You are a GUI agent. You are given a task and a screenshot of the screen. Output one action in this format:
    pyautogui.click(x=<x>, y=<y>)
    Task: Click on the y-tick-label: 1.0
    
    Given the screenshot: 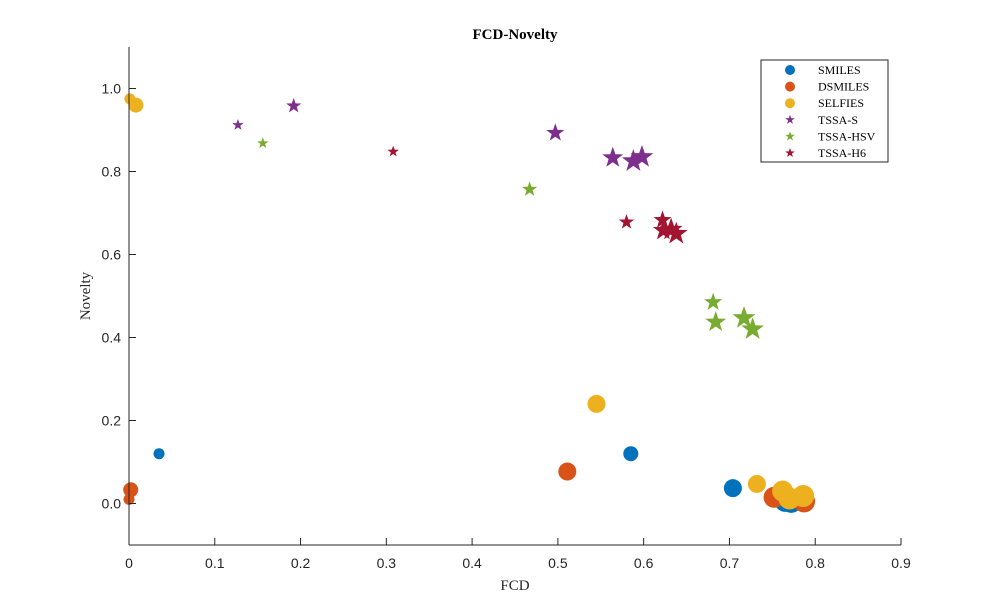 What is the action you would take?
    pyautogui.click(x=112, y=89)
    